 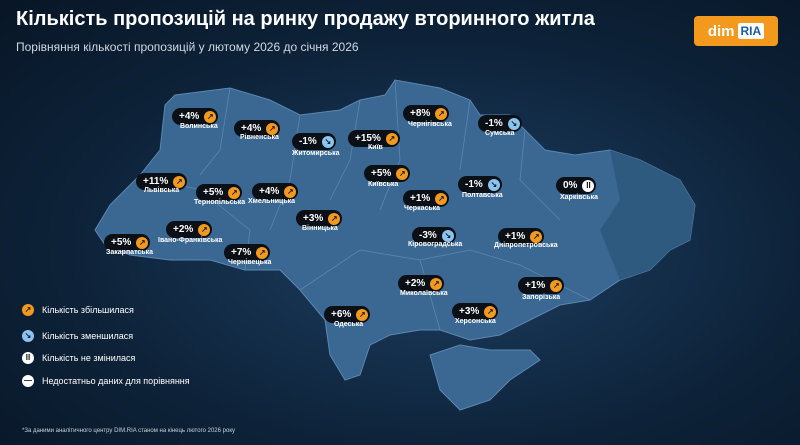 I want to click on region-name: Миколаївська, so click(x=424, y=293).